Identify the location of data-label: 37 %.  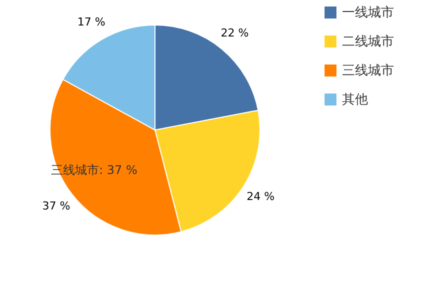
(56, 206).